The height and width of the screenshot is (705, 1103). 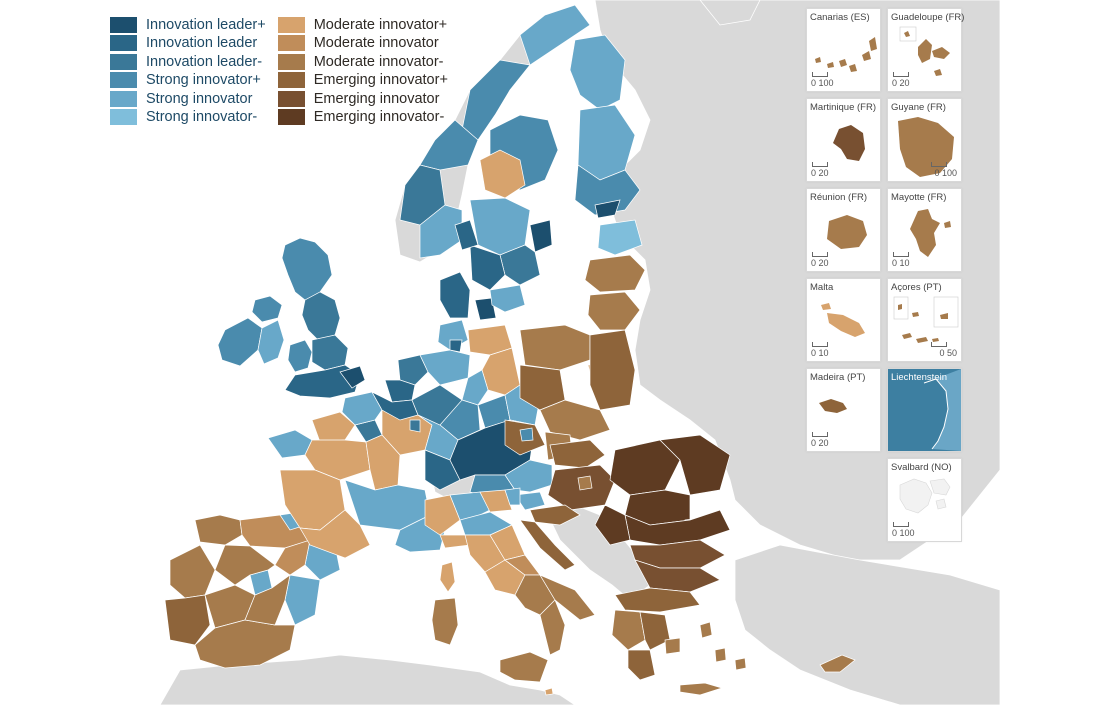 I want to click on region-aragon, so click(x=292, y=557).